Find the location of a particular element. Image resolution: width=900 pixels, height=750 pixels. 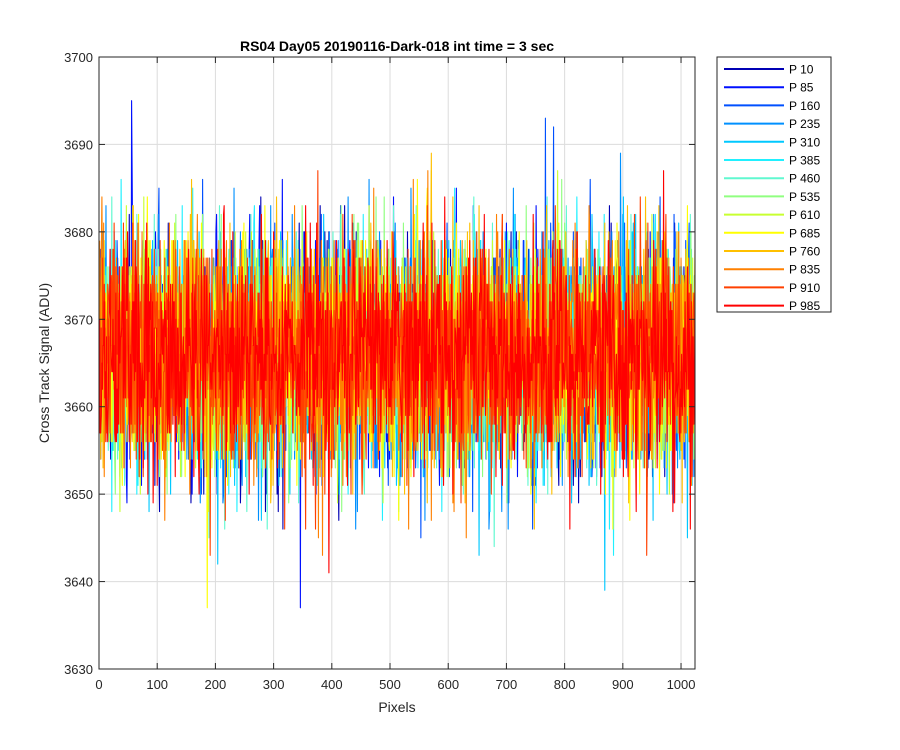

y-tick-label: 3680 is located at coordinates (78, 232).